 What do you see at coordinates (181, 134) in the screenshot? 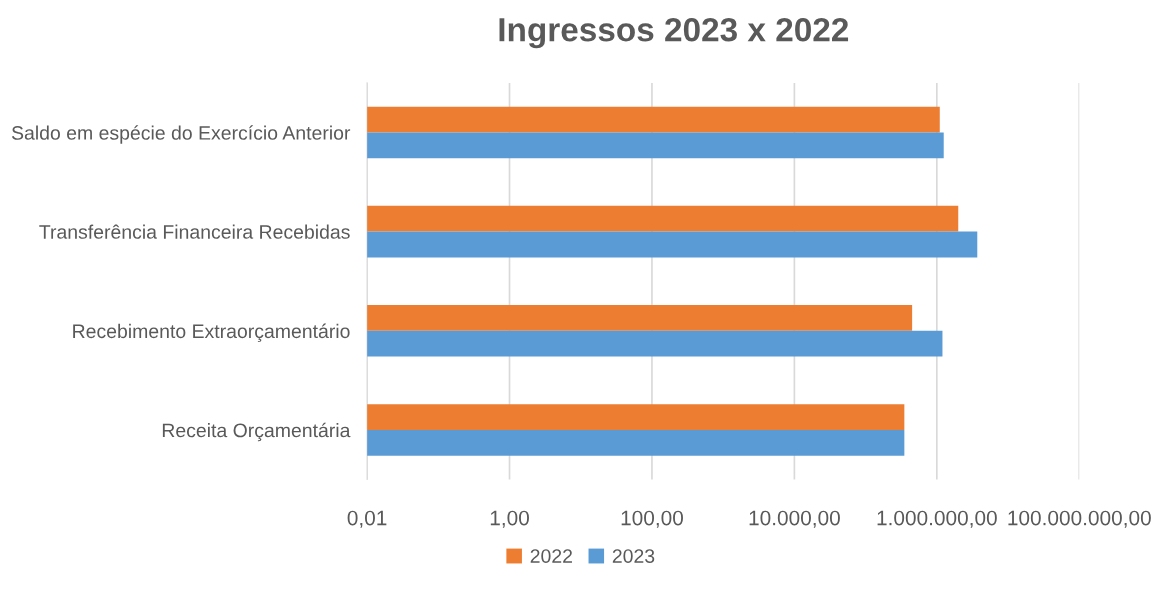
I see `y-tick-label: Saldo em espécie do Exercício Anterior` at bounding box center [181, 134].